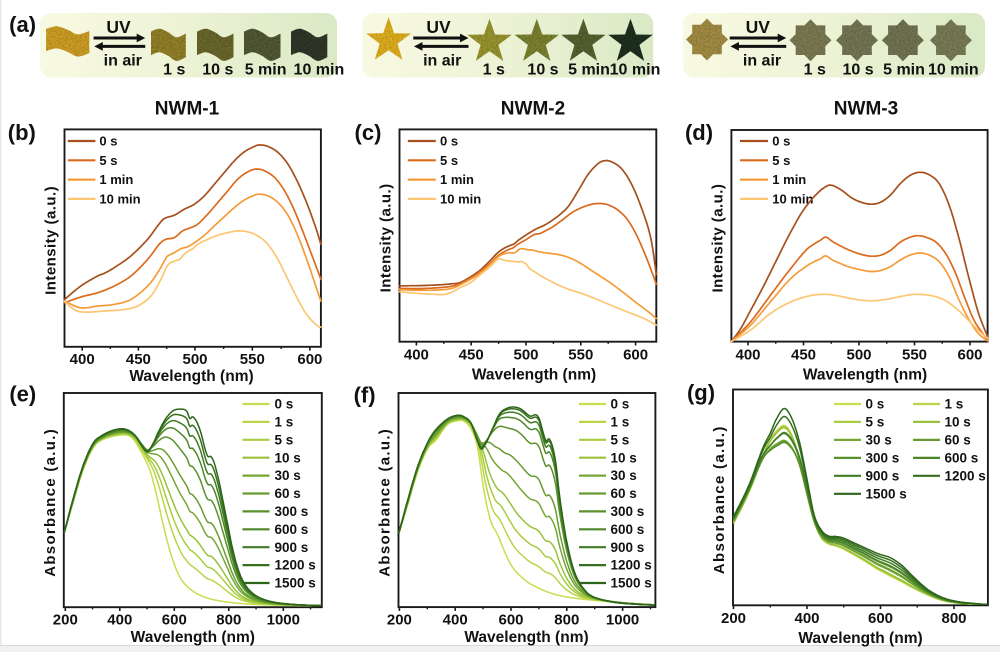 Image resolution: width=1000 pixels, height=652 pixels. I want to click on svg-text: (b), so click(22, 132).